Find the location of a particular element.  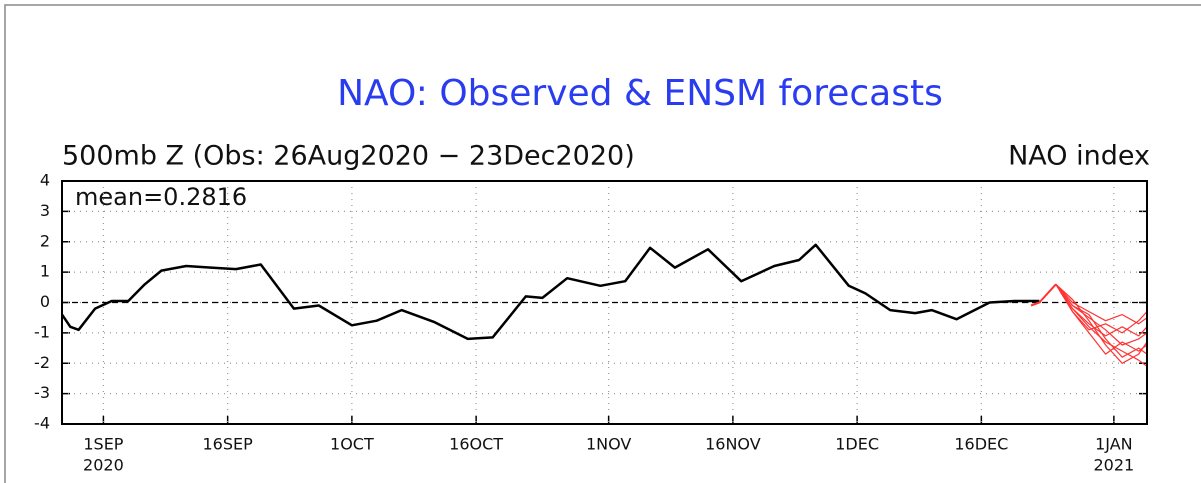

annotation: mean=0.2816 is located at coordinates (161, 197).